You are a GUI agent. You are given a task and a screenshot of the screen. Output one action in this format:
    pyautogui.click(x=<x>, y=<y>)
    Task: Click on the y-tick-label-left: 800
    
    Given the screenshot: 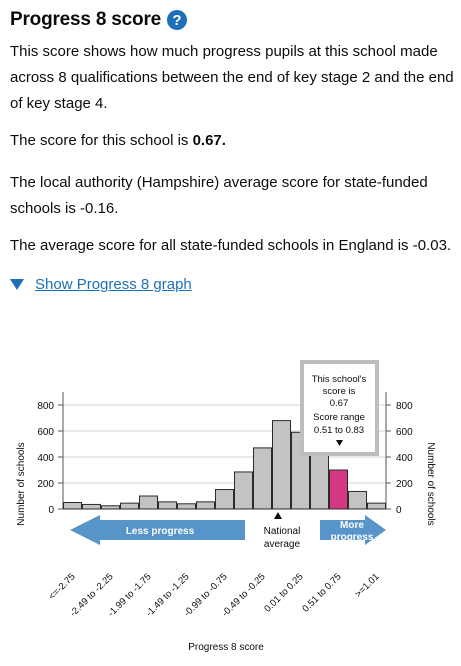 What is the action you would take?
    pyautogui.click(x=45, y=406)
    